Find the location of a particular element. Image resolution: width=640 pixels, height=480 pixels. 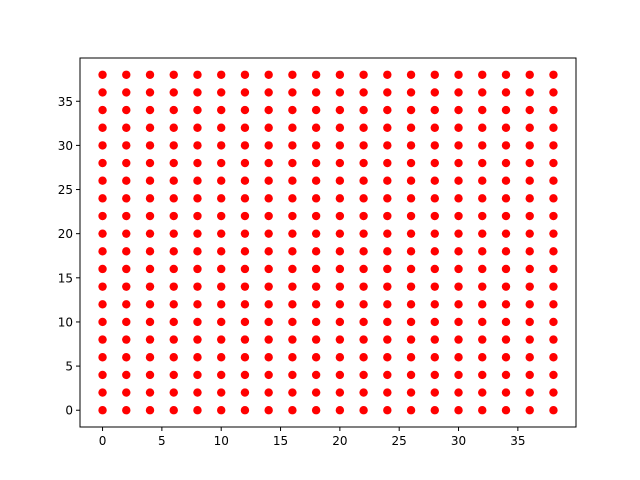

y-tick-label: 10 is located at coordinates (65, 322).